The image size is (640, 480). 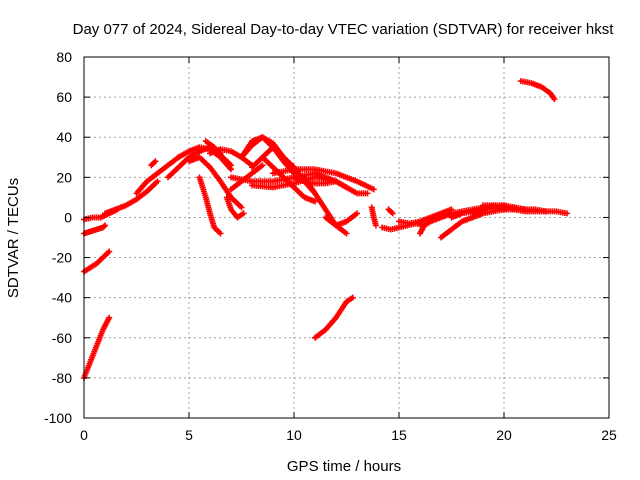 I want to click on y-tick-label: 80, so click(x=64, y=57).